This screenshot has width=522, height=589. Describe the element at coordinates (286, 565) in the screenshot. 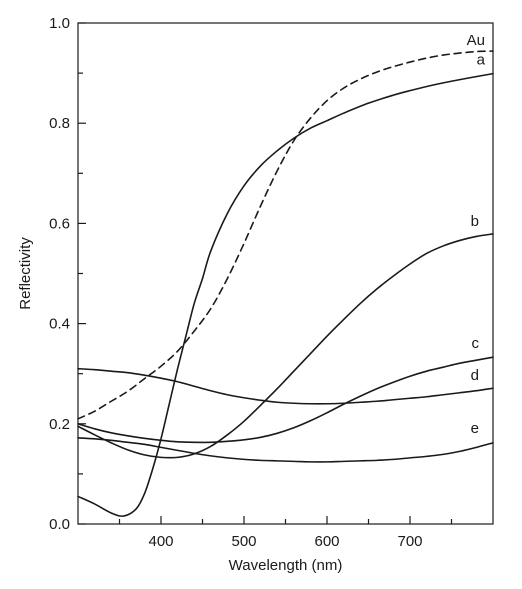

I see `x-axis-title: Wavelength (nm)` at that location.